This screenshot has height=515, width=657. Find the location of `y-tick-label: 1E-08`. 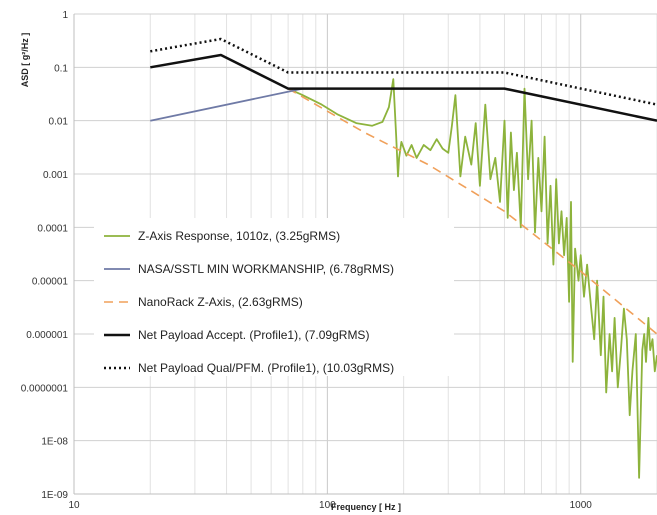

y-tick-label: 1E-08 is located at coordinates (54, 442).